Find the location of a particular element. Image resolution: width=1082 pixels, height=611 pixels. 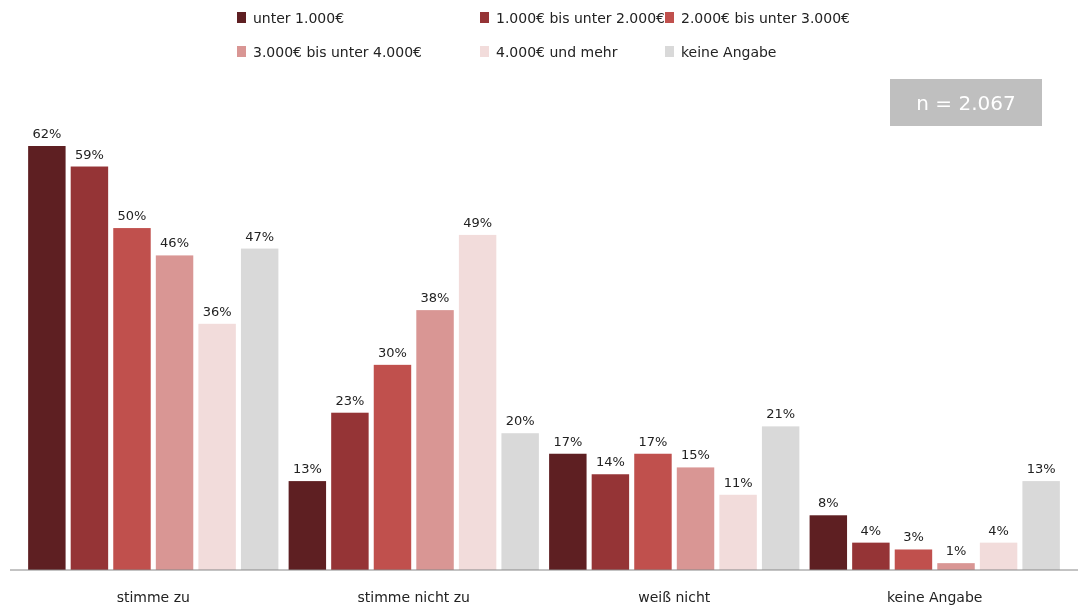

x-tick-label: stimme nicht zu is located at coordinates (414, 597).